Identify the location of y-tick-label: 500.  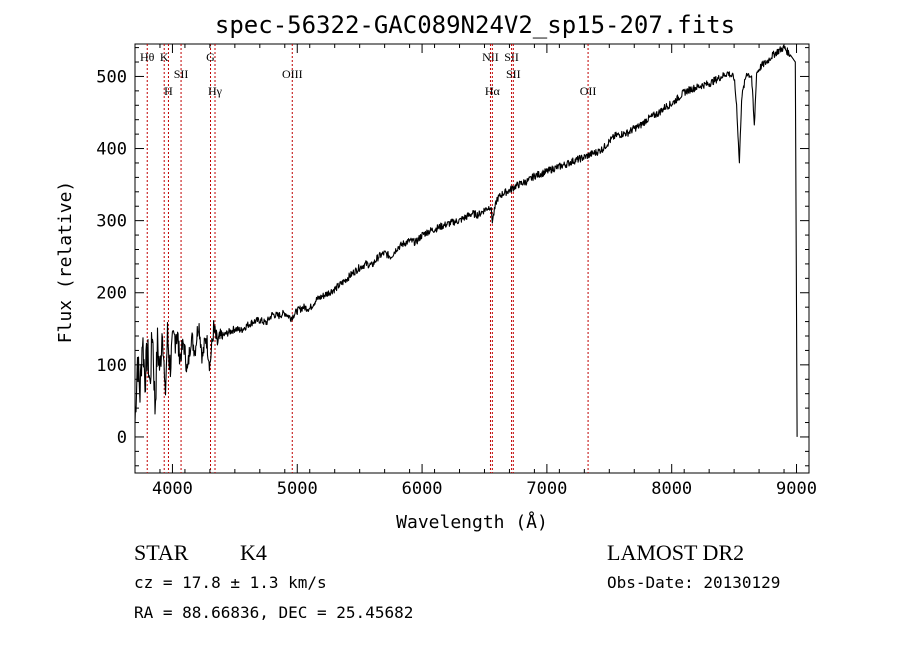
(111, 77).